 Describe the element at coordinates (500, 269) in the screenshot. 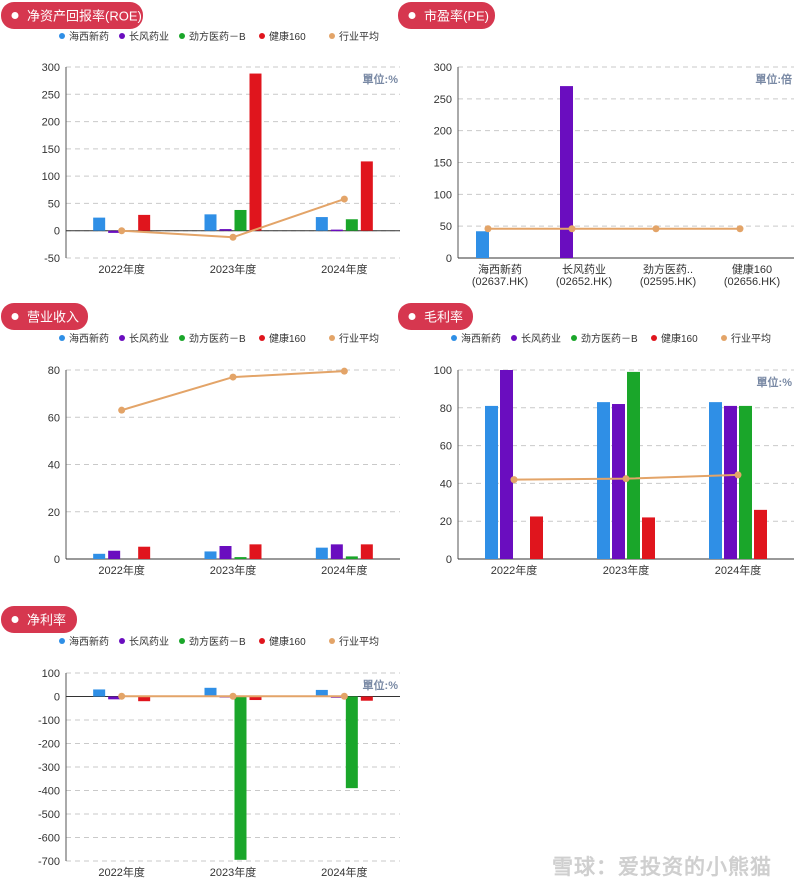

I see `x-tick-label: 海西新药` at that location.